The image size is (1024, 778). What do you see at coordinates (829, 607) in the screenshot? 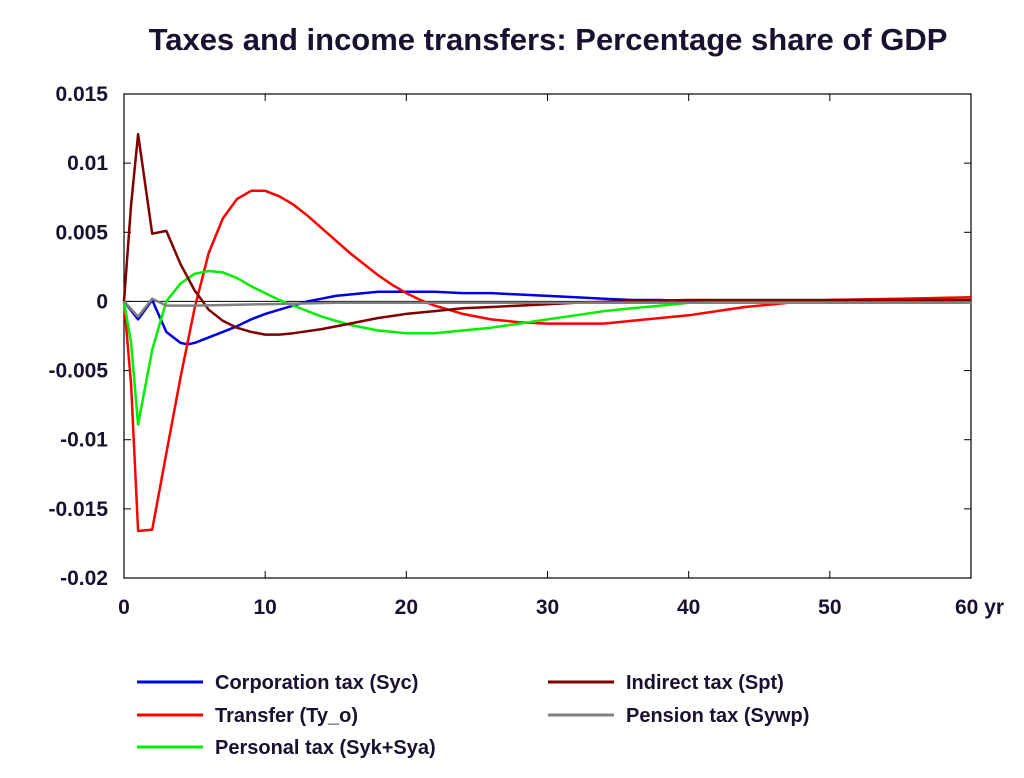
I see `x-tick-label: 50` at bounding box center [829, 607].